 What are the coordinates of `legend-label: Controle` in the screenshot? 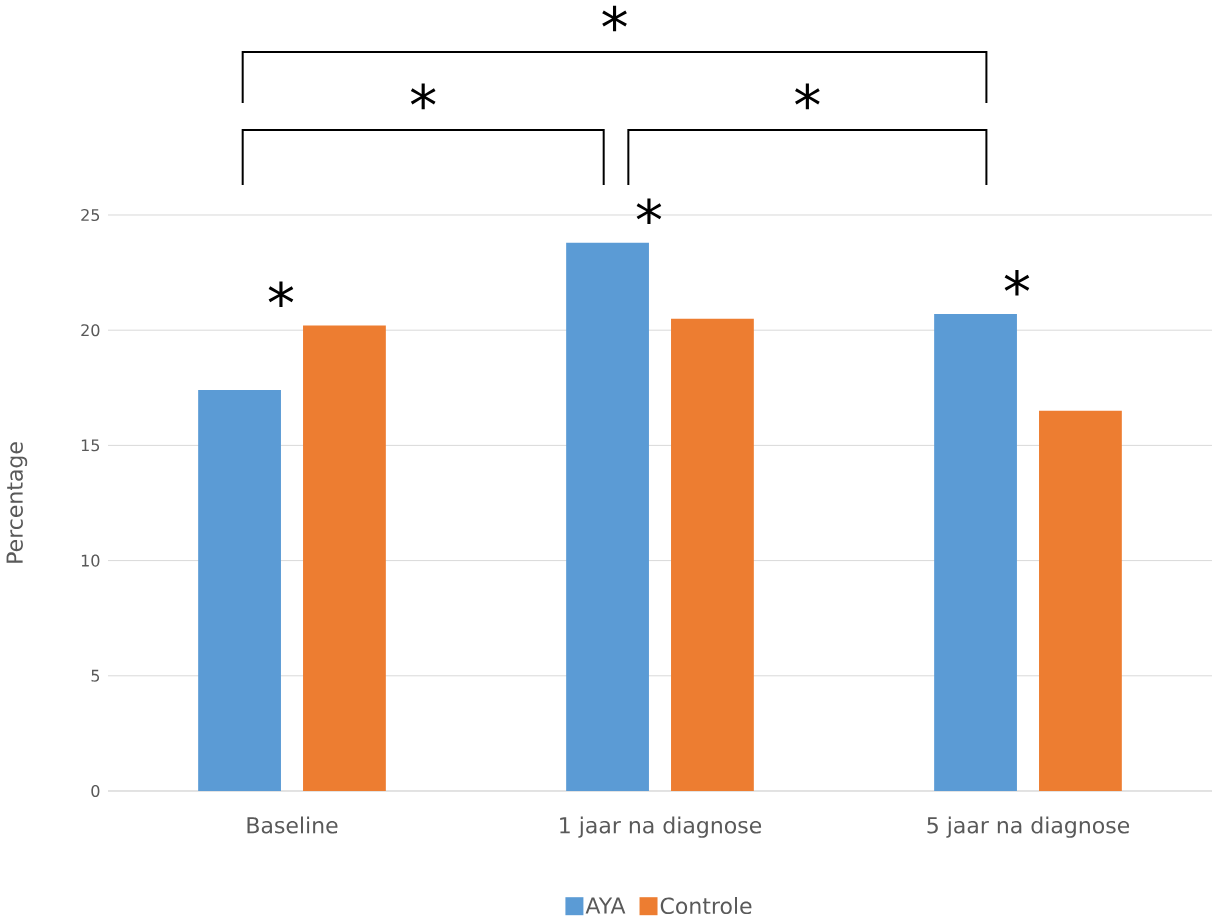 It's located at (706, 906).